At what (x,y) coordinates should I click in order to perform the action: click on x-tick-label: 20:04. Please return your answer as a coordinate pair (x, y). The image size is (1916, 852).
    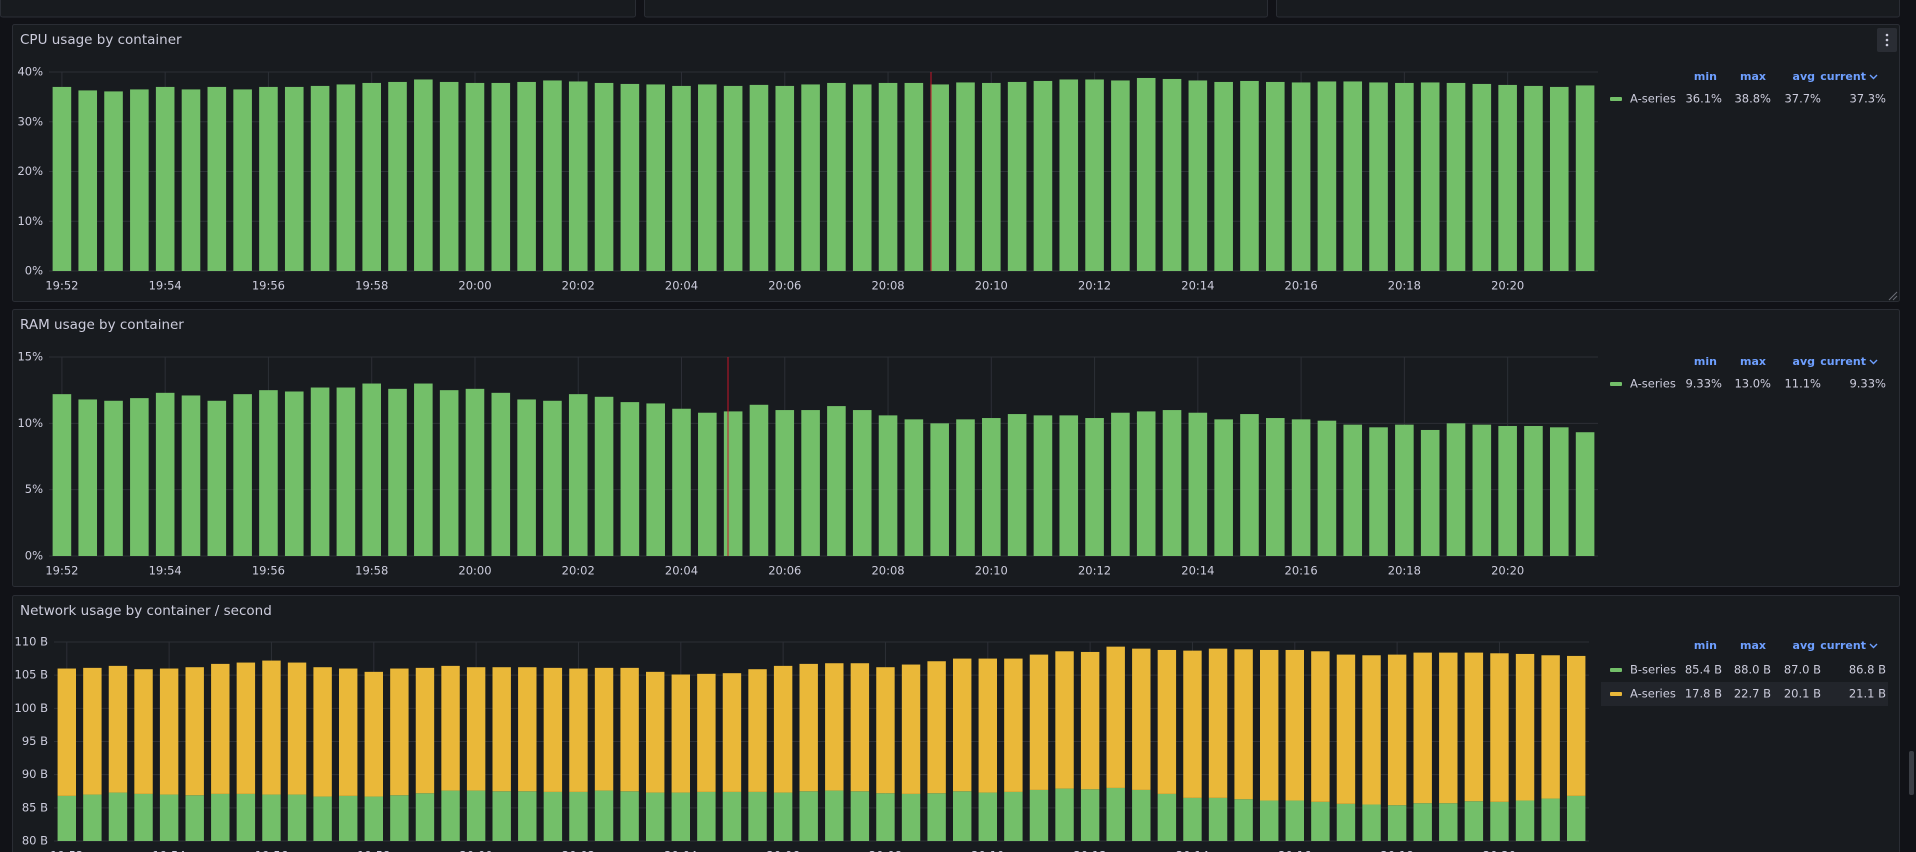
    Looking at the image, I should click on (681, 286).